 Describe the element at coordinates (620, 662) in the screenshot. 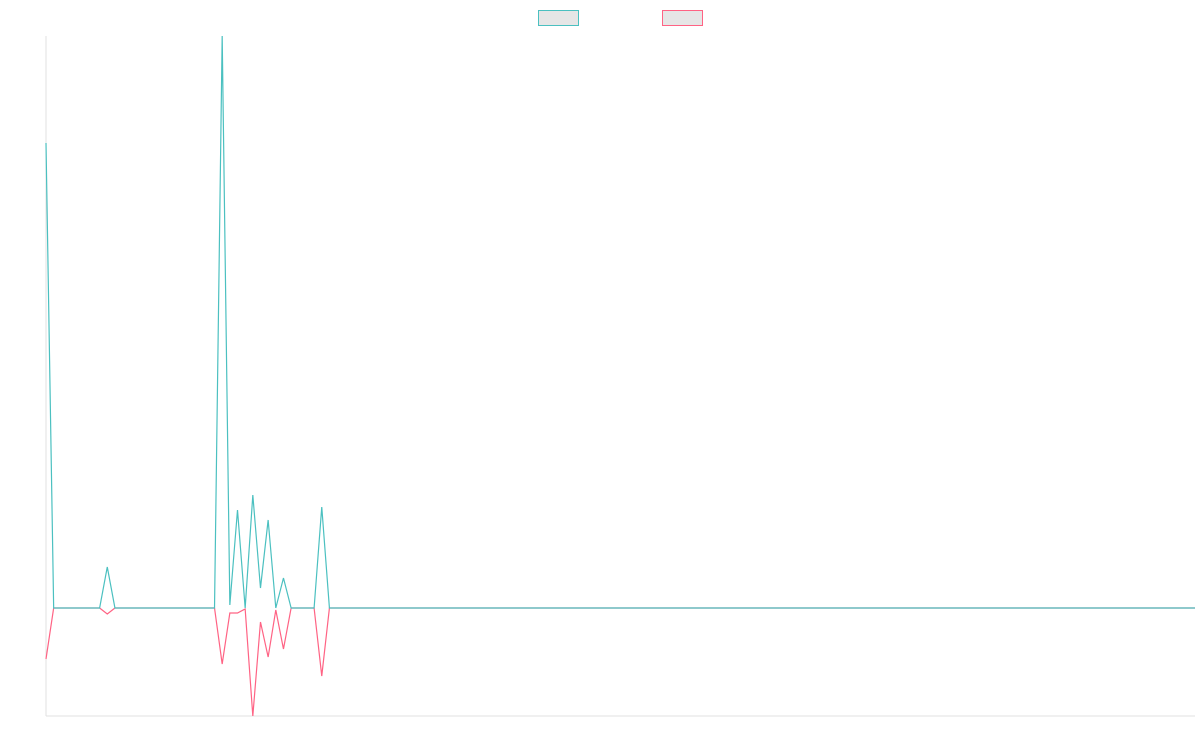

I see `line-series` at that location.